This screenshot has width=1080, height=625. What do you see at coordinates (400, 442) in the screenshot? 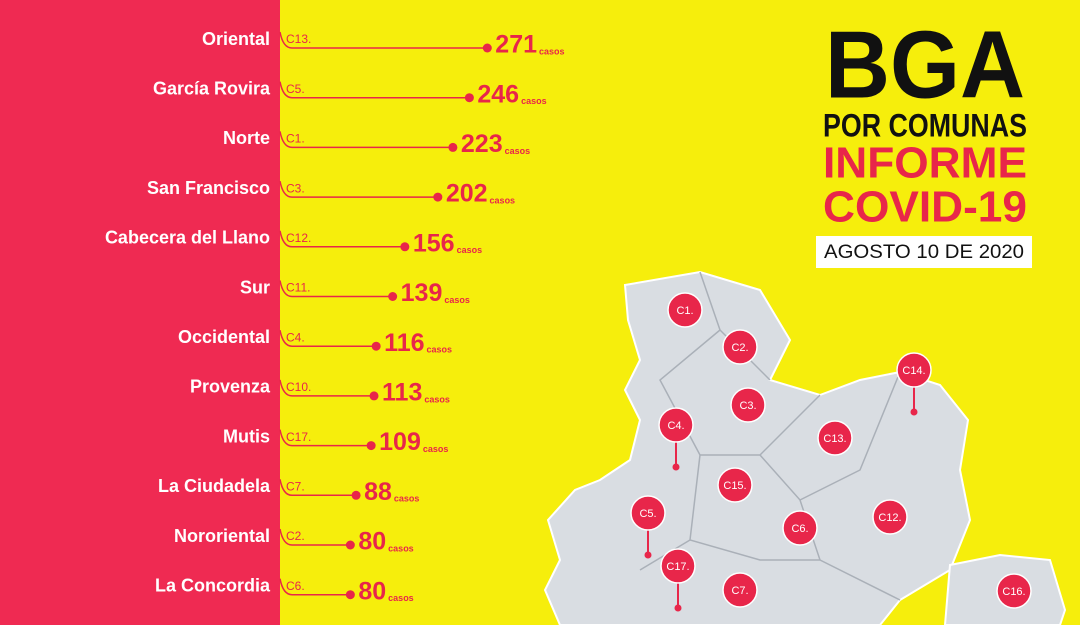
I see `value-label: 109` at bounding box center [400, 442].